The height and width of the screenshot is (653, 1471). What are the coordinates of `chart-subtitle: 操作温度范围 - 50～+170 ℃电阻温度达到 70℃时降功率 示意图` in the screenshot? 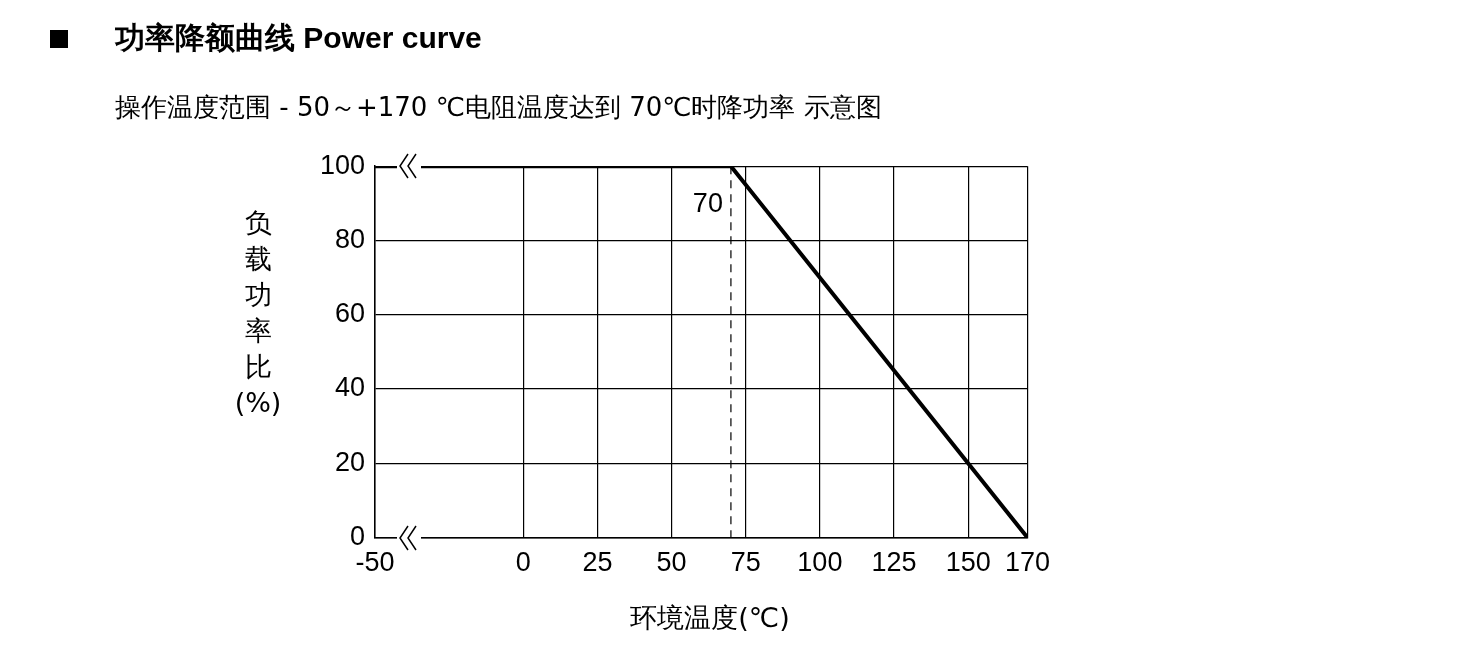 It's located at (498, 107).